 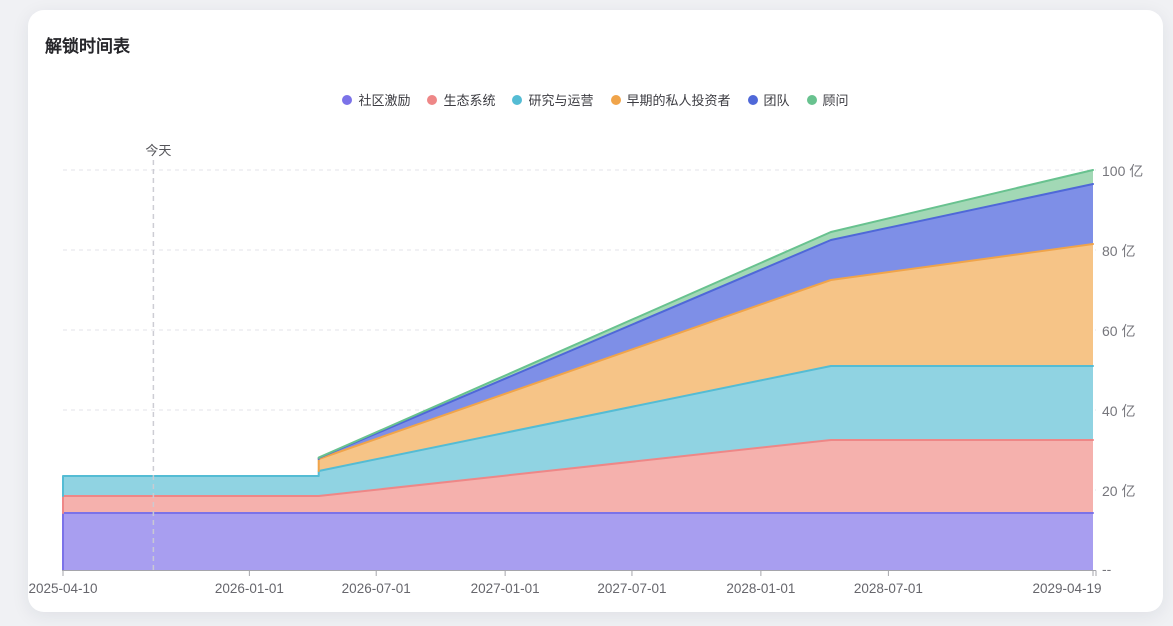 I want to click on legend-item-3: 早期的私人投资者, so click(x=670, y=99).